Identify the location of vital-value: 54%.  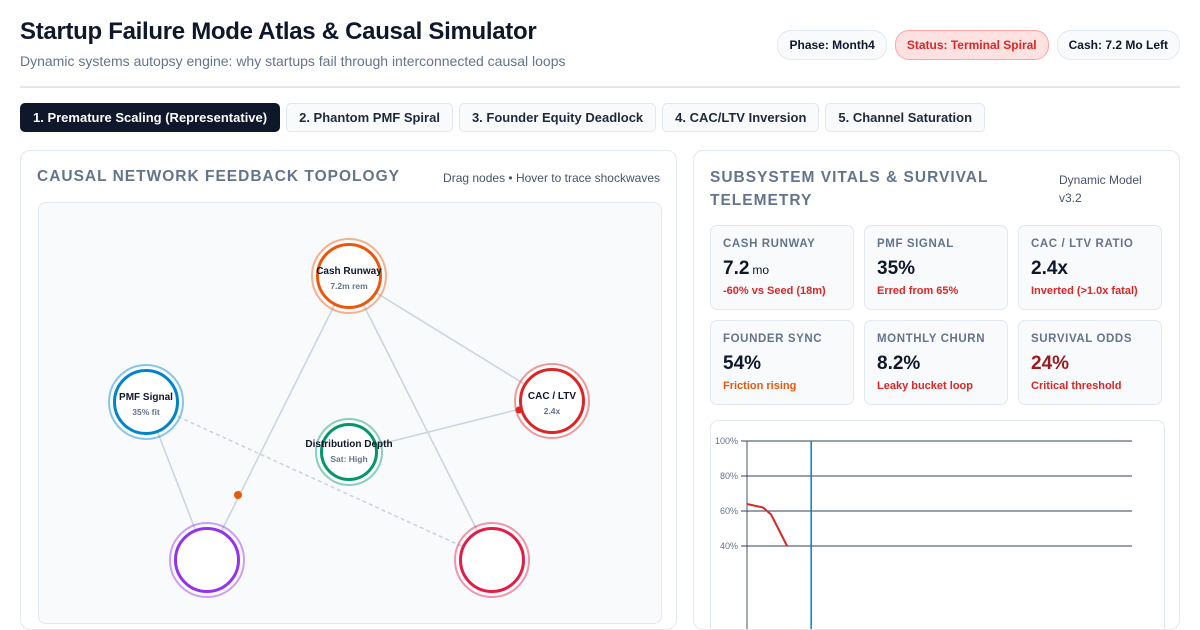
(742, 363).